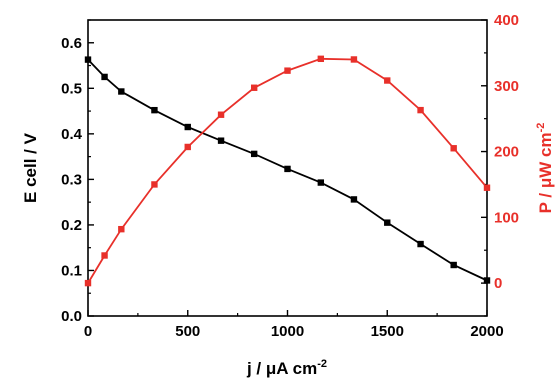 This screenshot has height=382, width=560. Describe the element at coordinates (541, 128) in the screenshot. I see `y-right-axis-title-sup: -2` at that location.